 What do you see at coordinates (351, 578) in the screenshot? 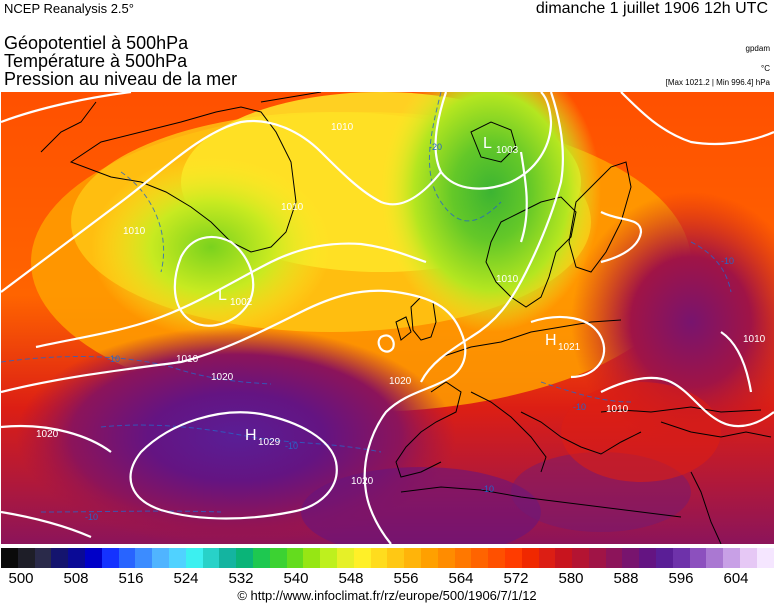
I see `color-scale-tick: 548` at bounding box center [351, 578].